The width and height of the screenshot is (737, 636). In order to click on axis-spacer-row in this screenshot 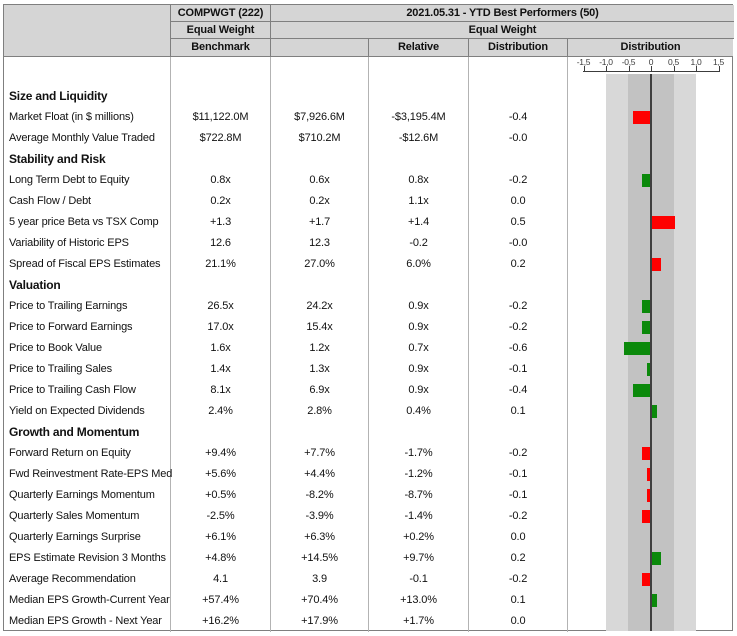, I will do `click(368, 71)`.